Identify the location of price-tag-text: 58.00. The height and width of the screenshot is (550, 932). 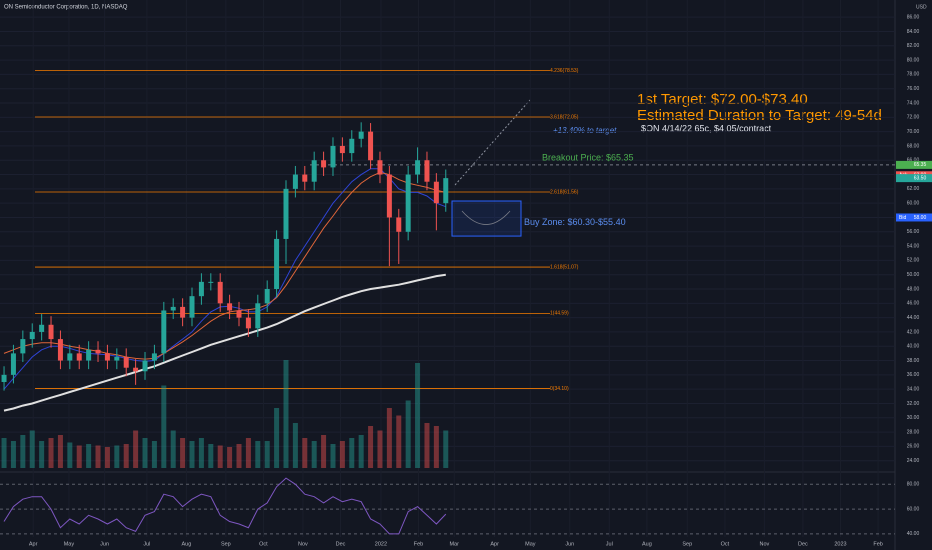
(920, 218).